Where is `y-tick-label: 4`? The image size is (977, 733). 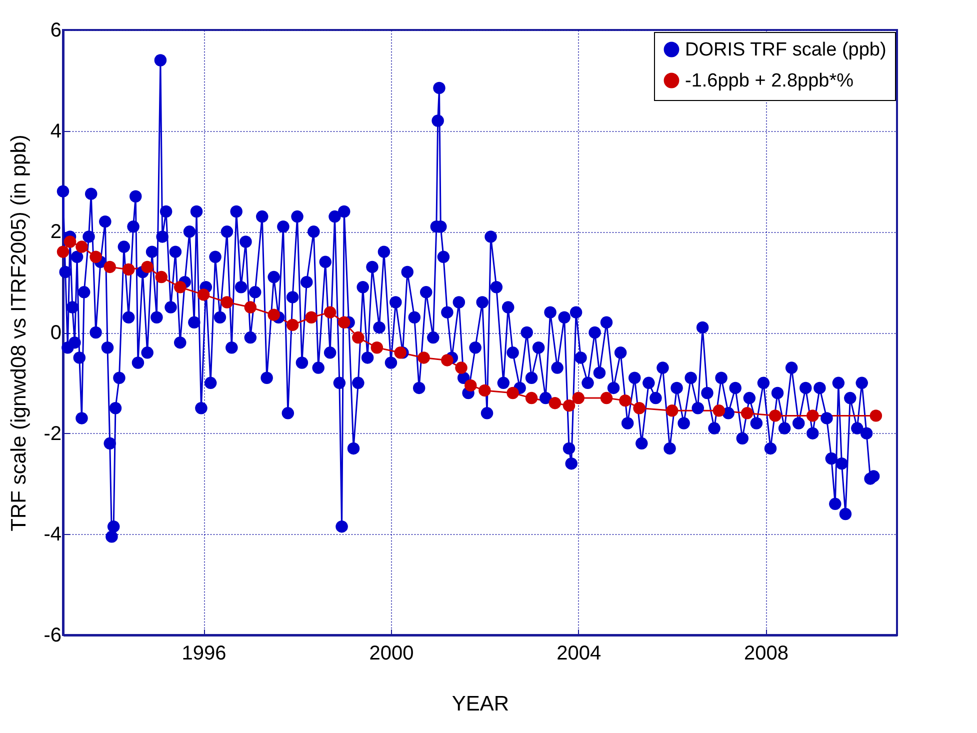
y-tick-label: 4 is located at coordinates (56, 131).